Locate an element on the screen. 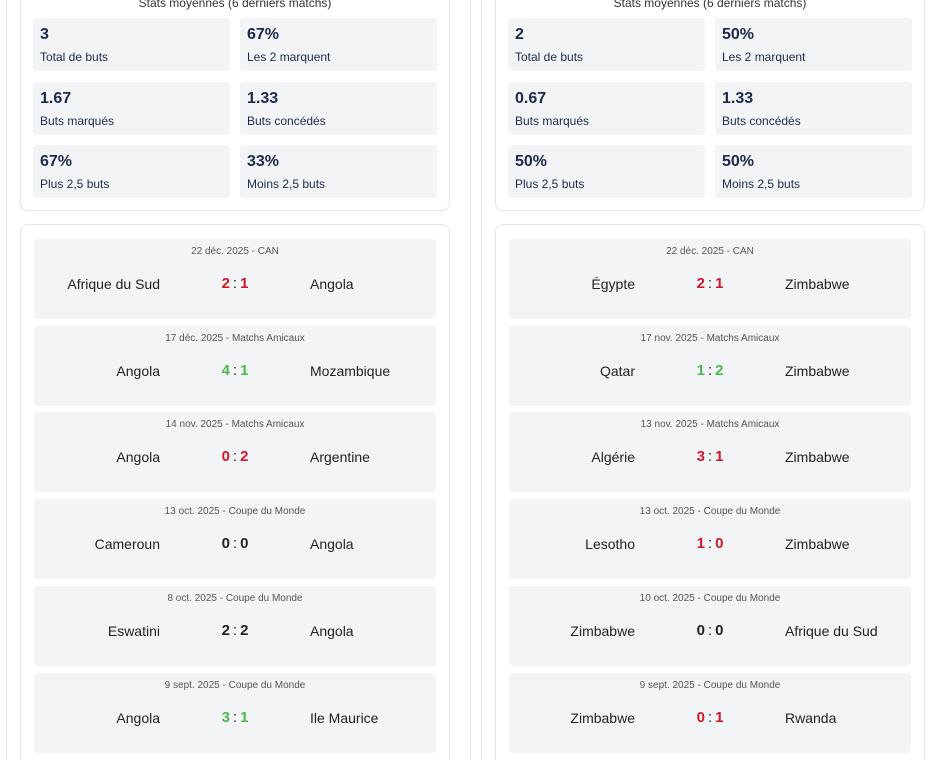 The image size is (945, 760). stat-card: 1.67 Buts marqués is located at coordinates (131, 108).